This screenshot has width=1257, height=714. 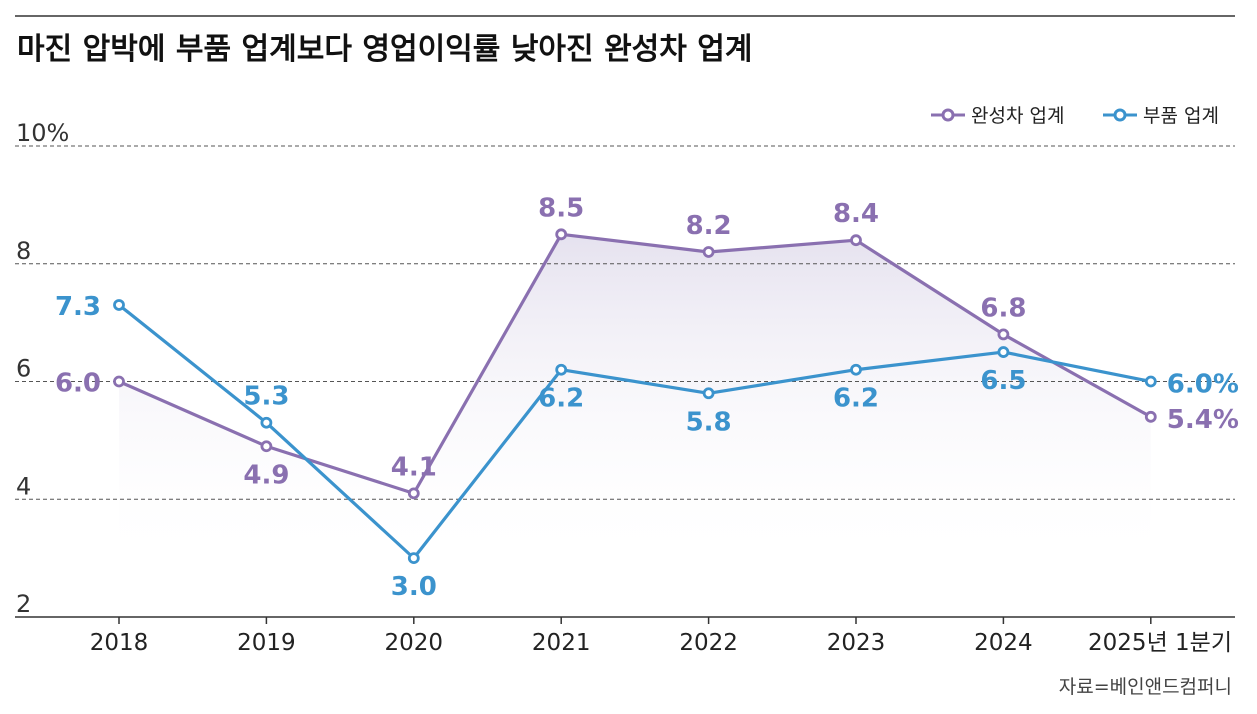 What do you see at coordinates (1181, 116) in the screenshot?
I see `legend-label-부품: 부품 업계` at bounding box center [1181, 116].